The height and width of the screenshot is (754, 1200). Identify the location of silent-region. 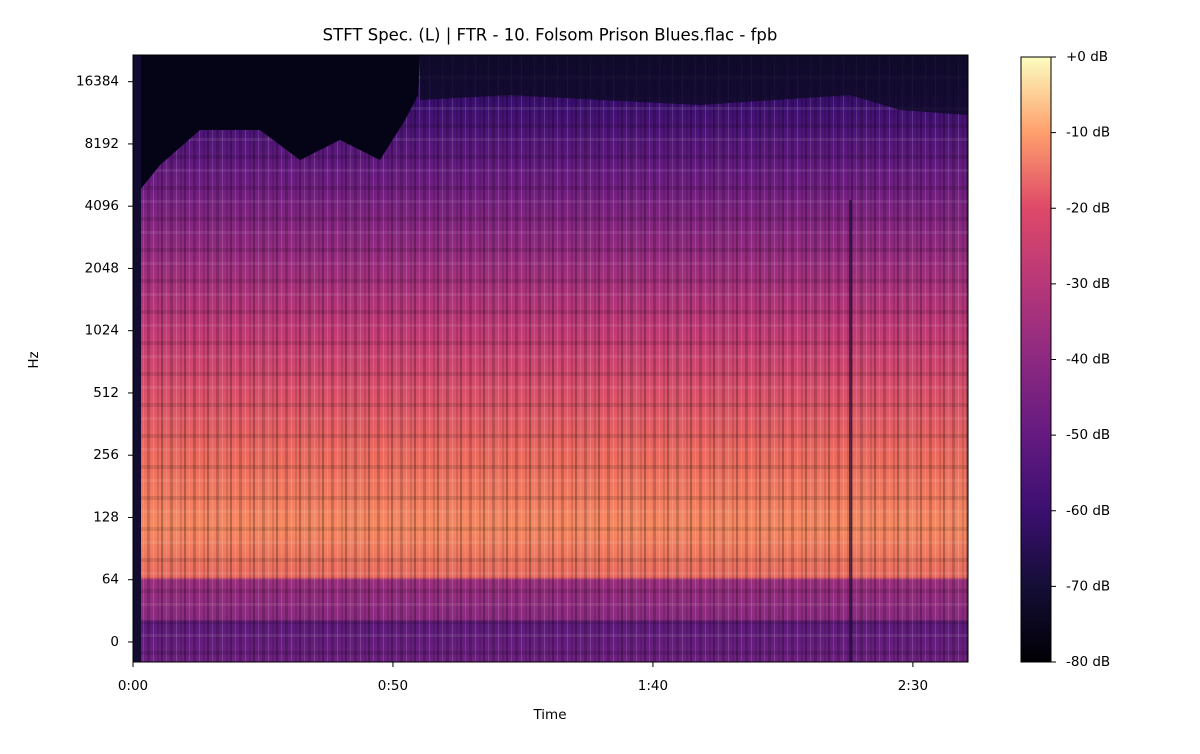
(276, 127).